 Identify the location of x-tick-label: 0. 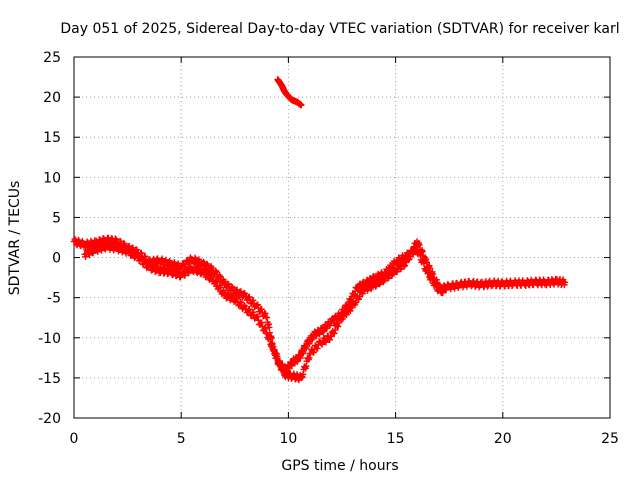
(74, 439).